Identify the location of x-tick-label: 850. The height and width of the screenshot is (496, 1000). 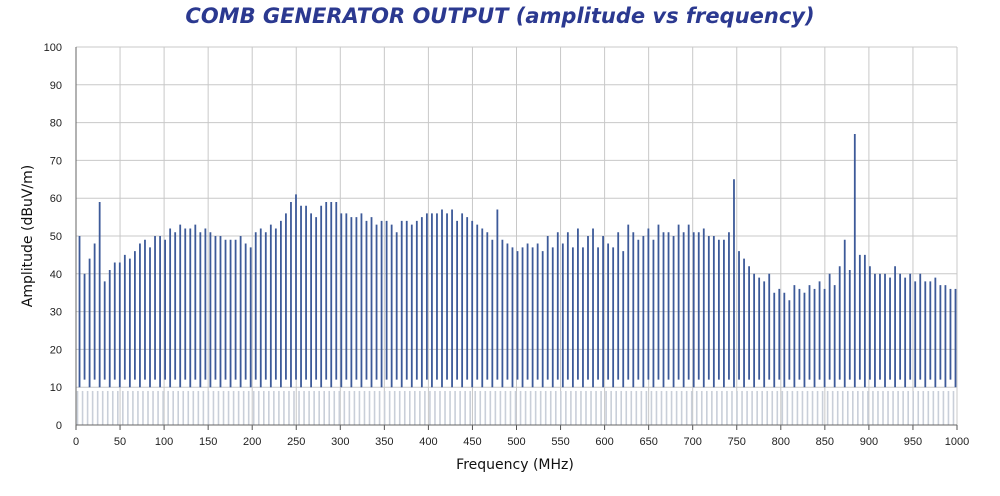
(825, 442).